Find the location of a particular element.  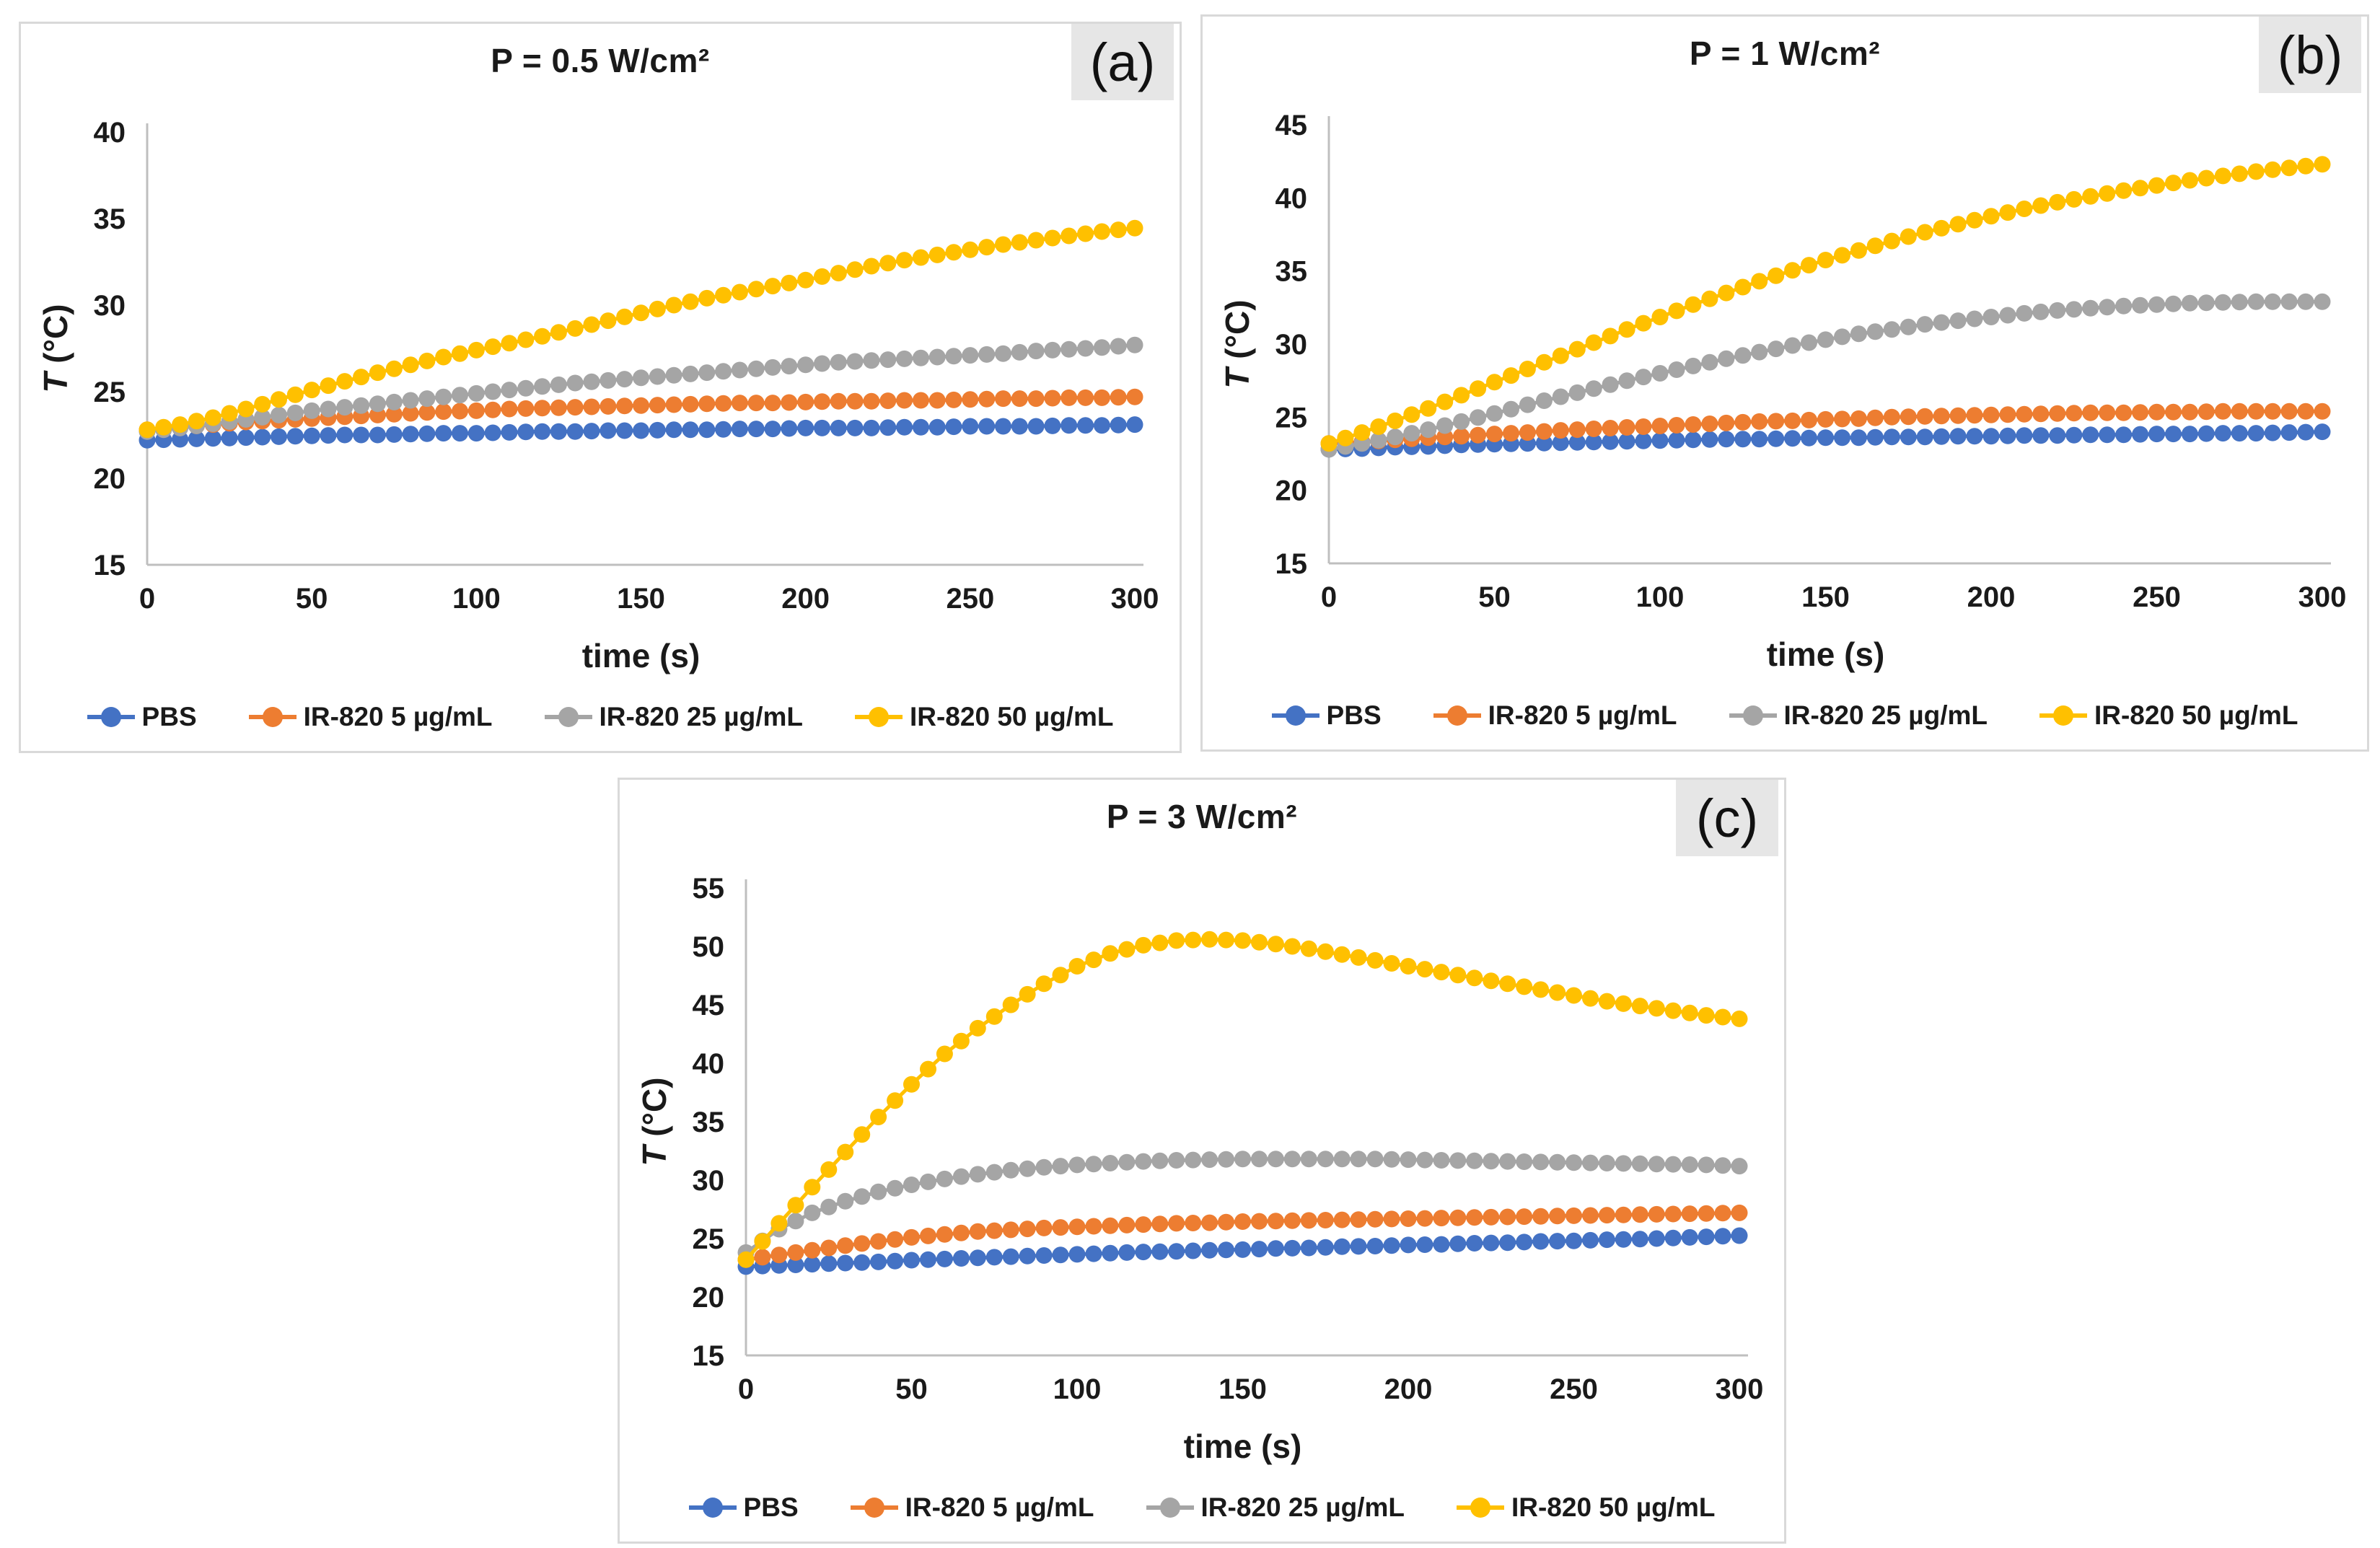

chart-title-b: P = 1 W/cm² is located at coordinates (1785, 54).